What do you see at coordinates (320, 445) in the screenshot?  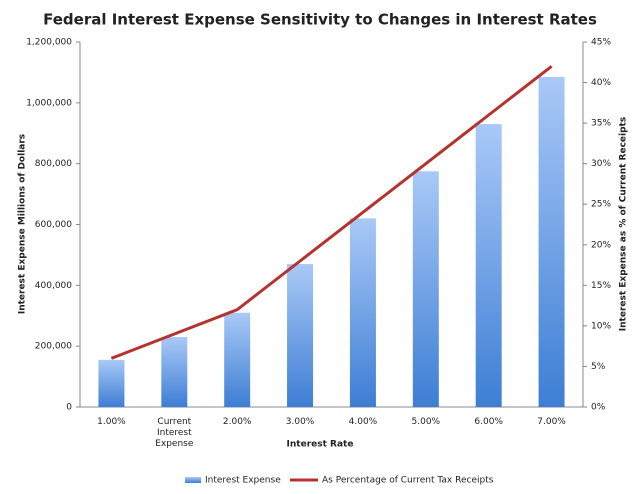 I see `x-axis-label: Interest Rate` at bounding box center [320, 445].